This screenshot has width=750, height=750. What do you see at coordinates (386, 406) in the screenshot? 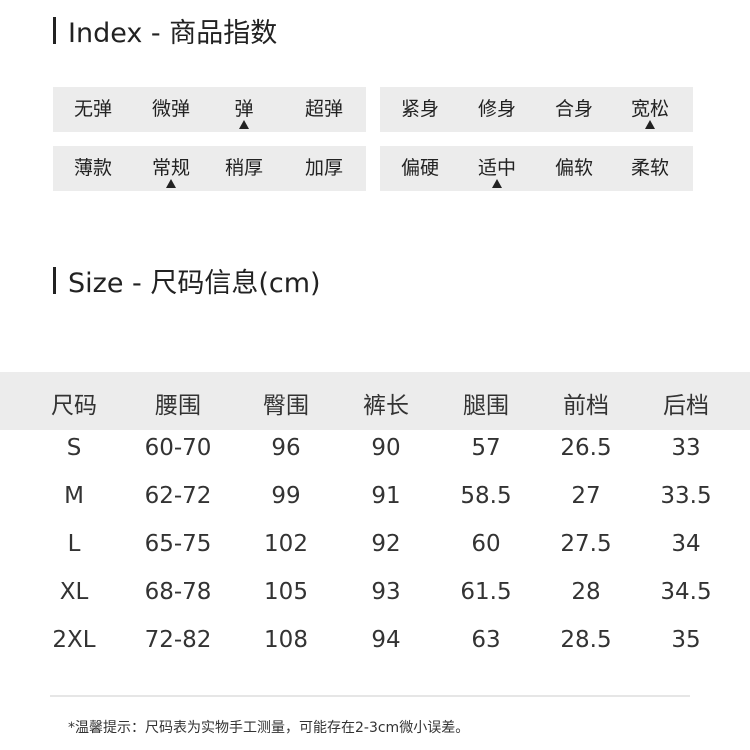
I see `table-header-cell: 裤长` at bounding box center [386, 406].